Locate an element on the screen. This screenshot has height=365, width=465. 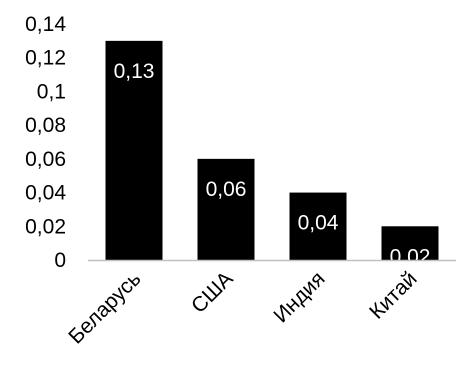
y-tick-label: 0,14 is located at coordinates (45, 24).